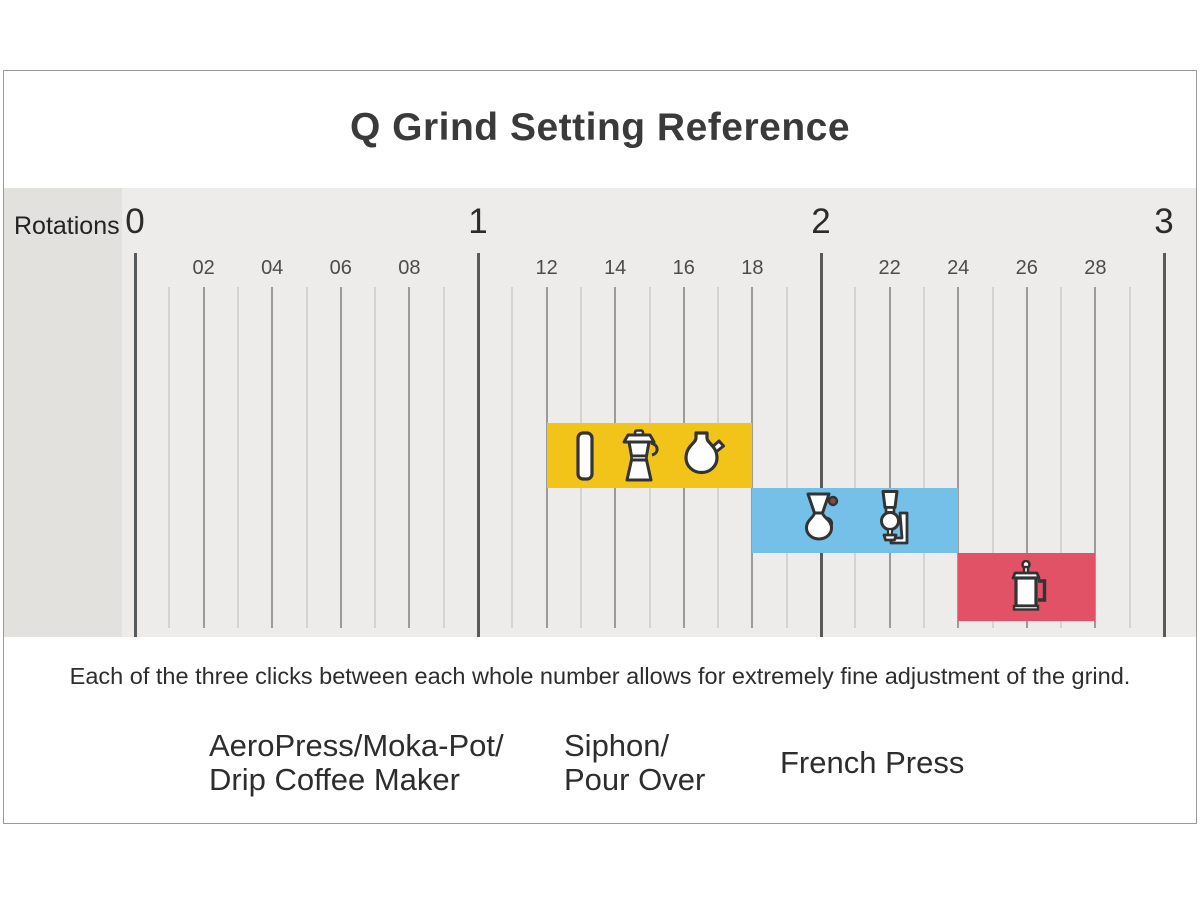  I want to click on setting-number-label: 22, so click(889, 268).